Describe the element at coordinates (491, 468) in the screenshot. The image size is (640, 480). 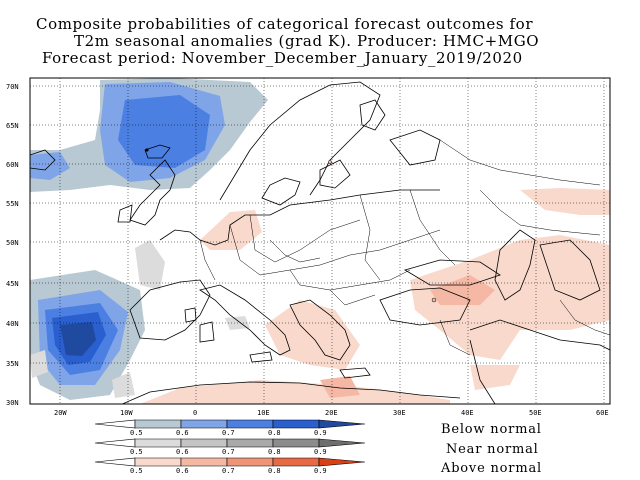
I see `legend-above-label: Above normal` at that location.